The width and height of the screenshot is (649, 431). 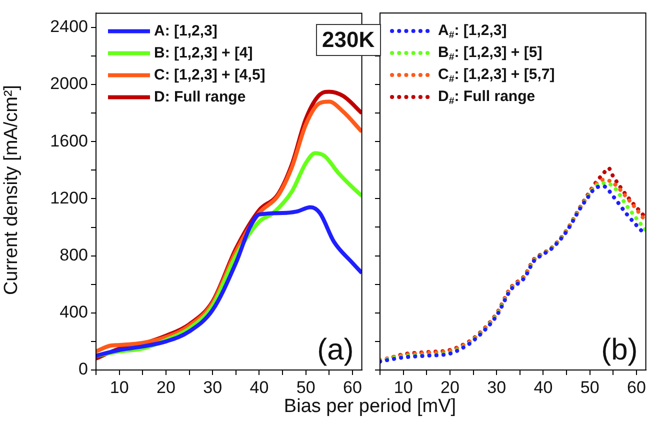 I want to click on y-tick-label: 800, so click(x=74, y=255).